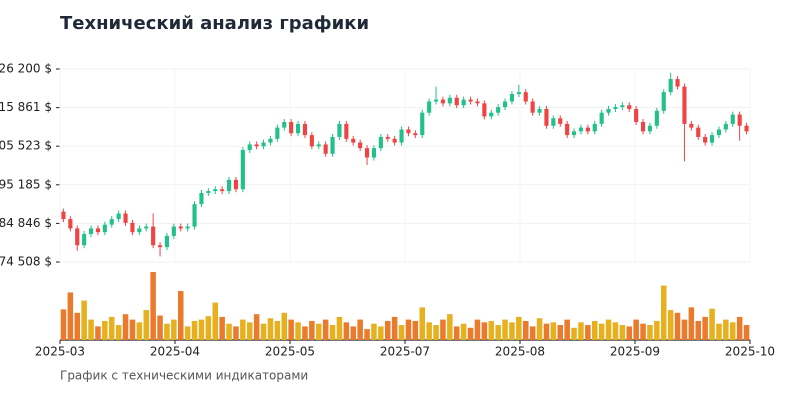 Image resolution: width=800 pixels, height=404 pixels. I want to click on chart-title: Технический анализ графики, so click(214, 23).